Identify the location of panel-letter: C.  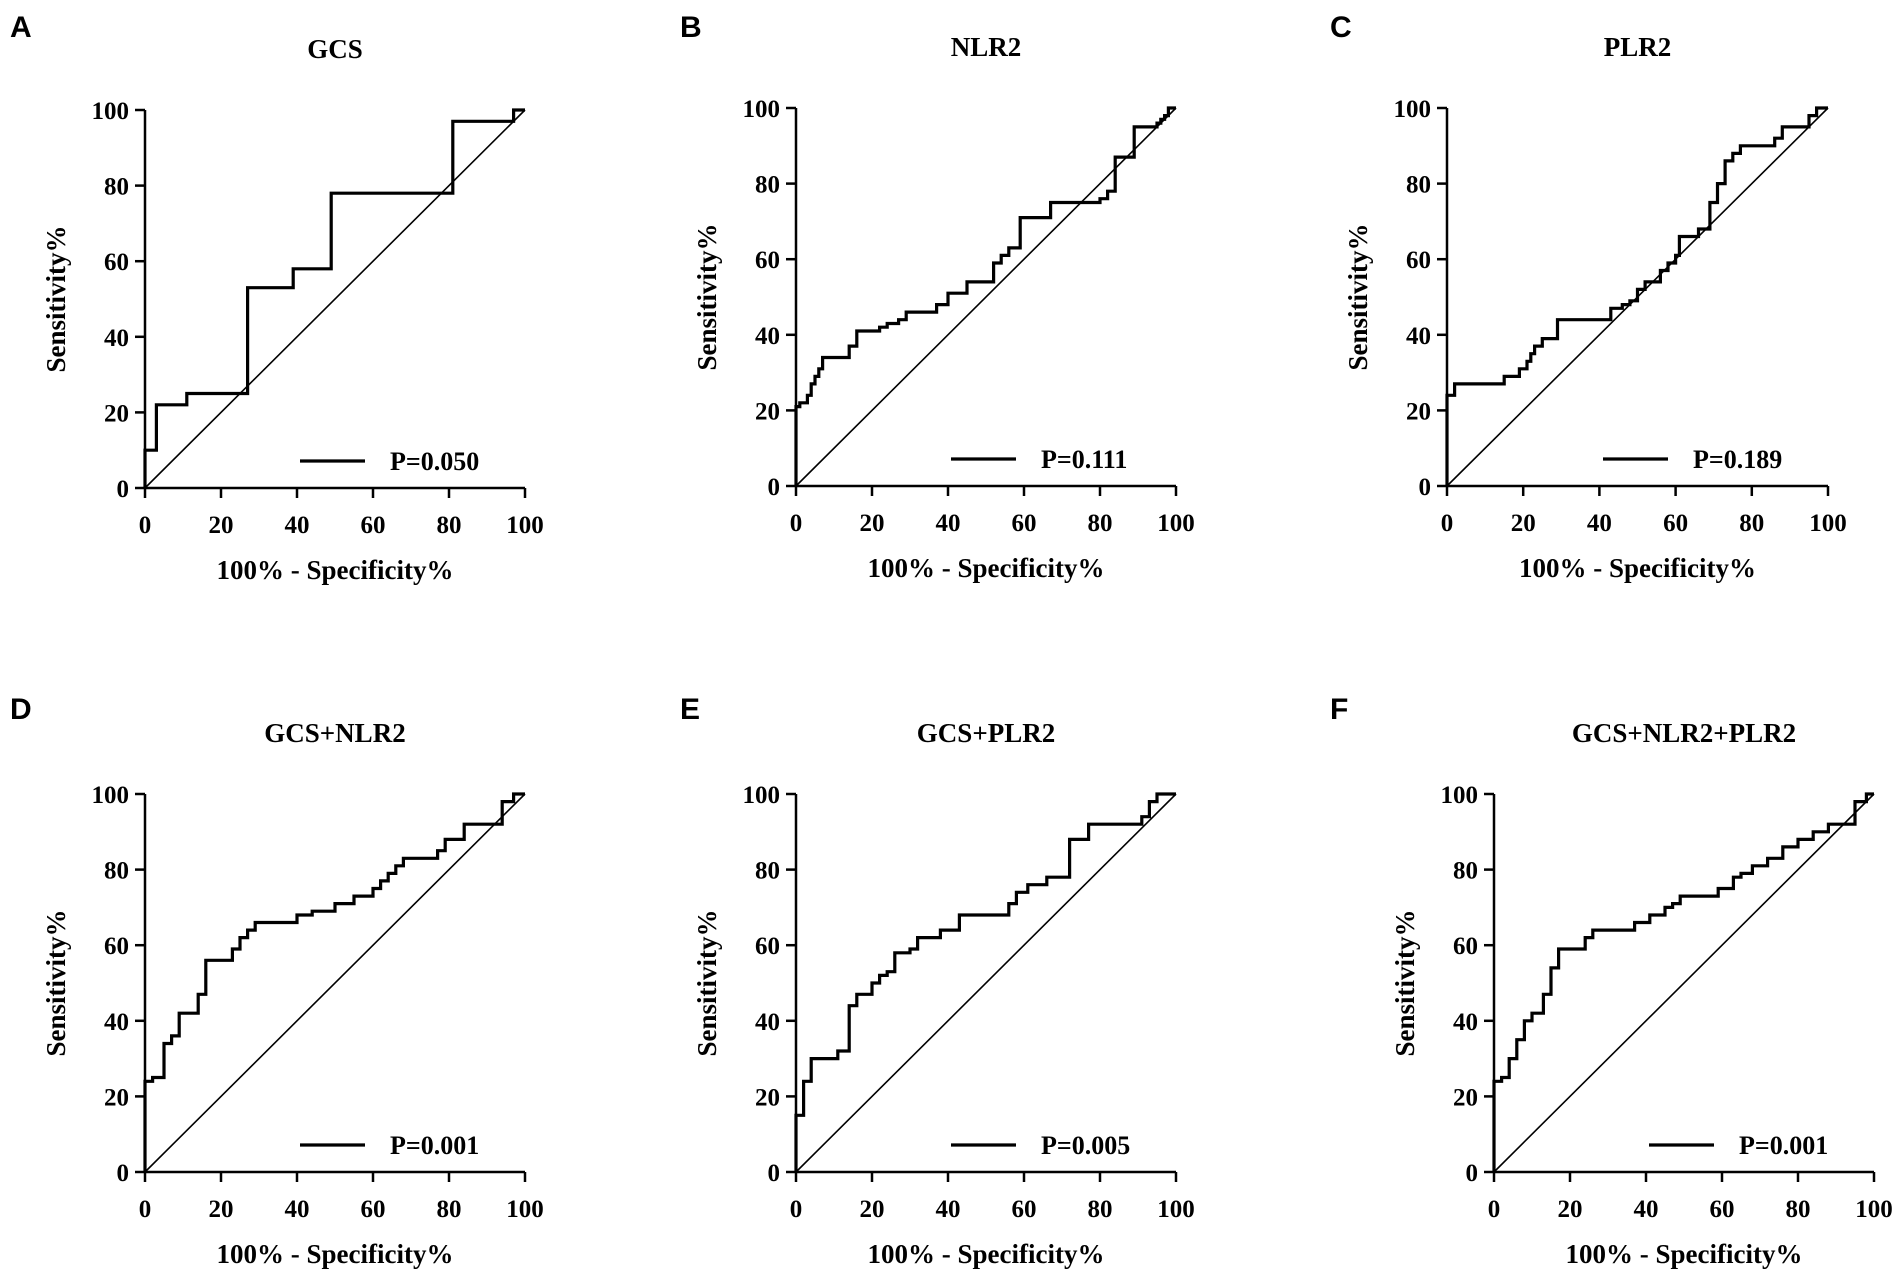
(1341, 27).